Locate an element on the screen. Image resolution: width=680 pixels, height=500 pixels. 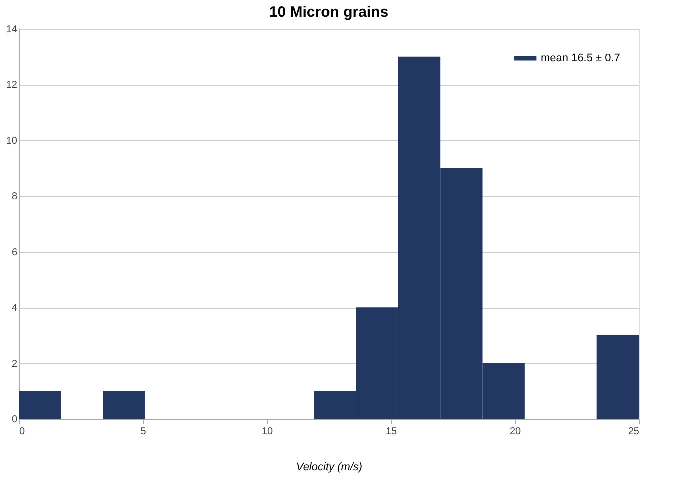
y-tick-label: 6 is located at coordinates (15, 252).